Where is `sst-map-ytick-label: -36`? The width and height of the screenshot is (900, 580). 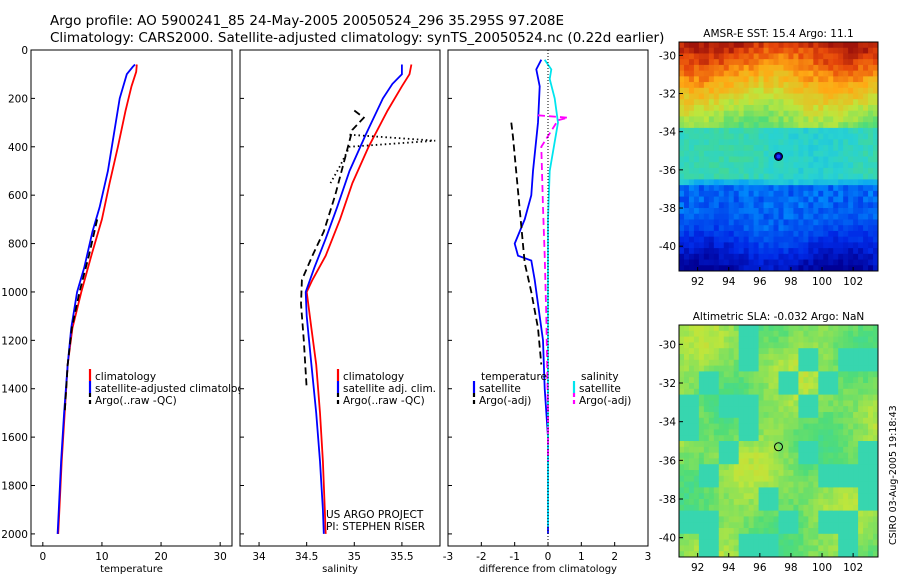 sst-map-ytick-label: -36 is located at coordinates (667, 171).